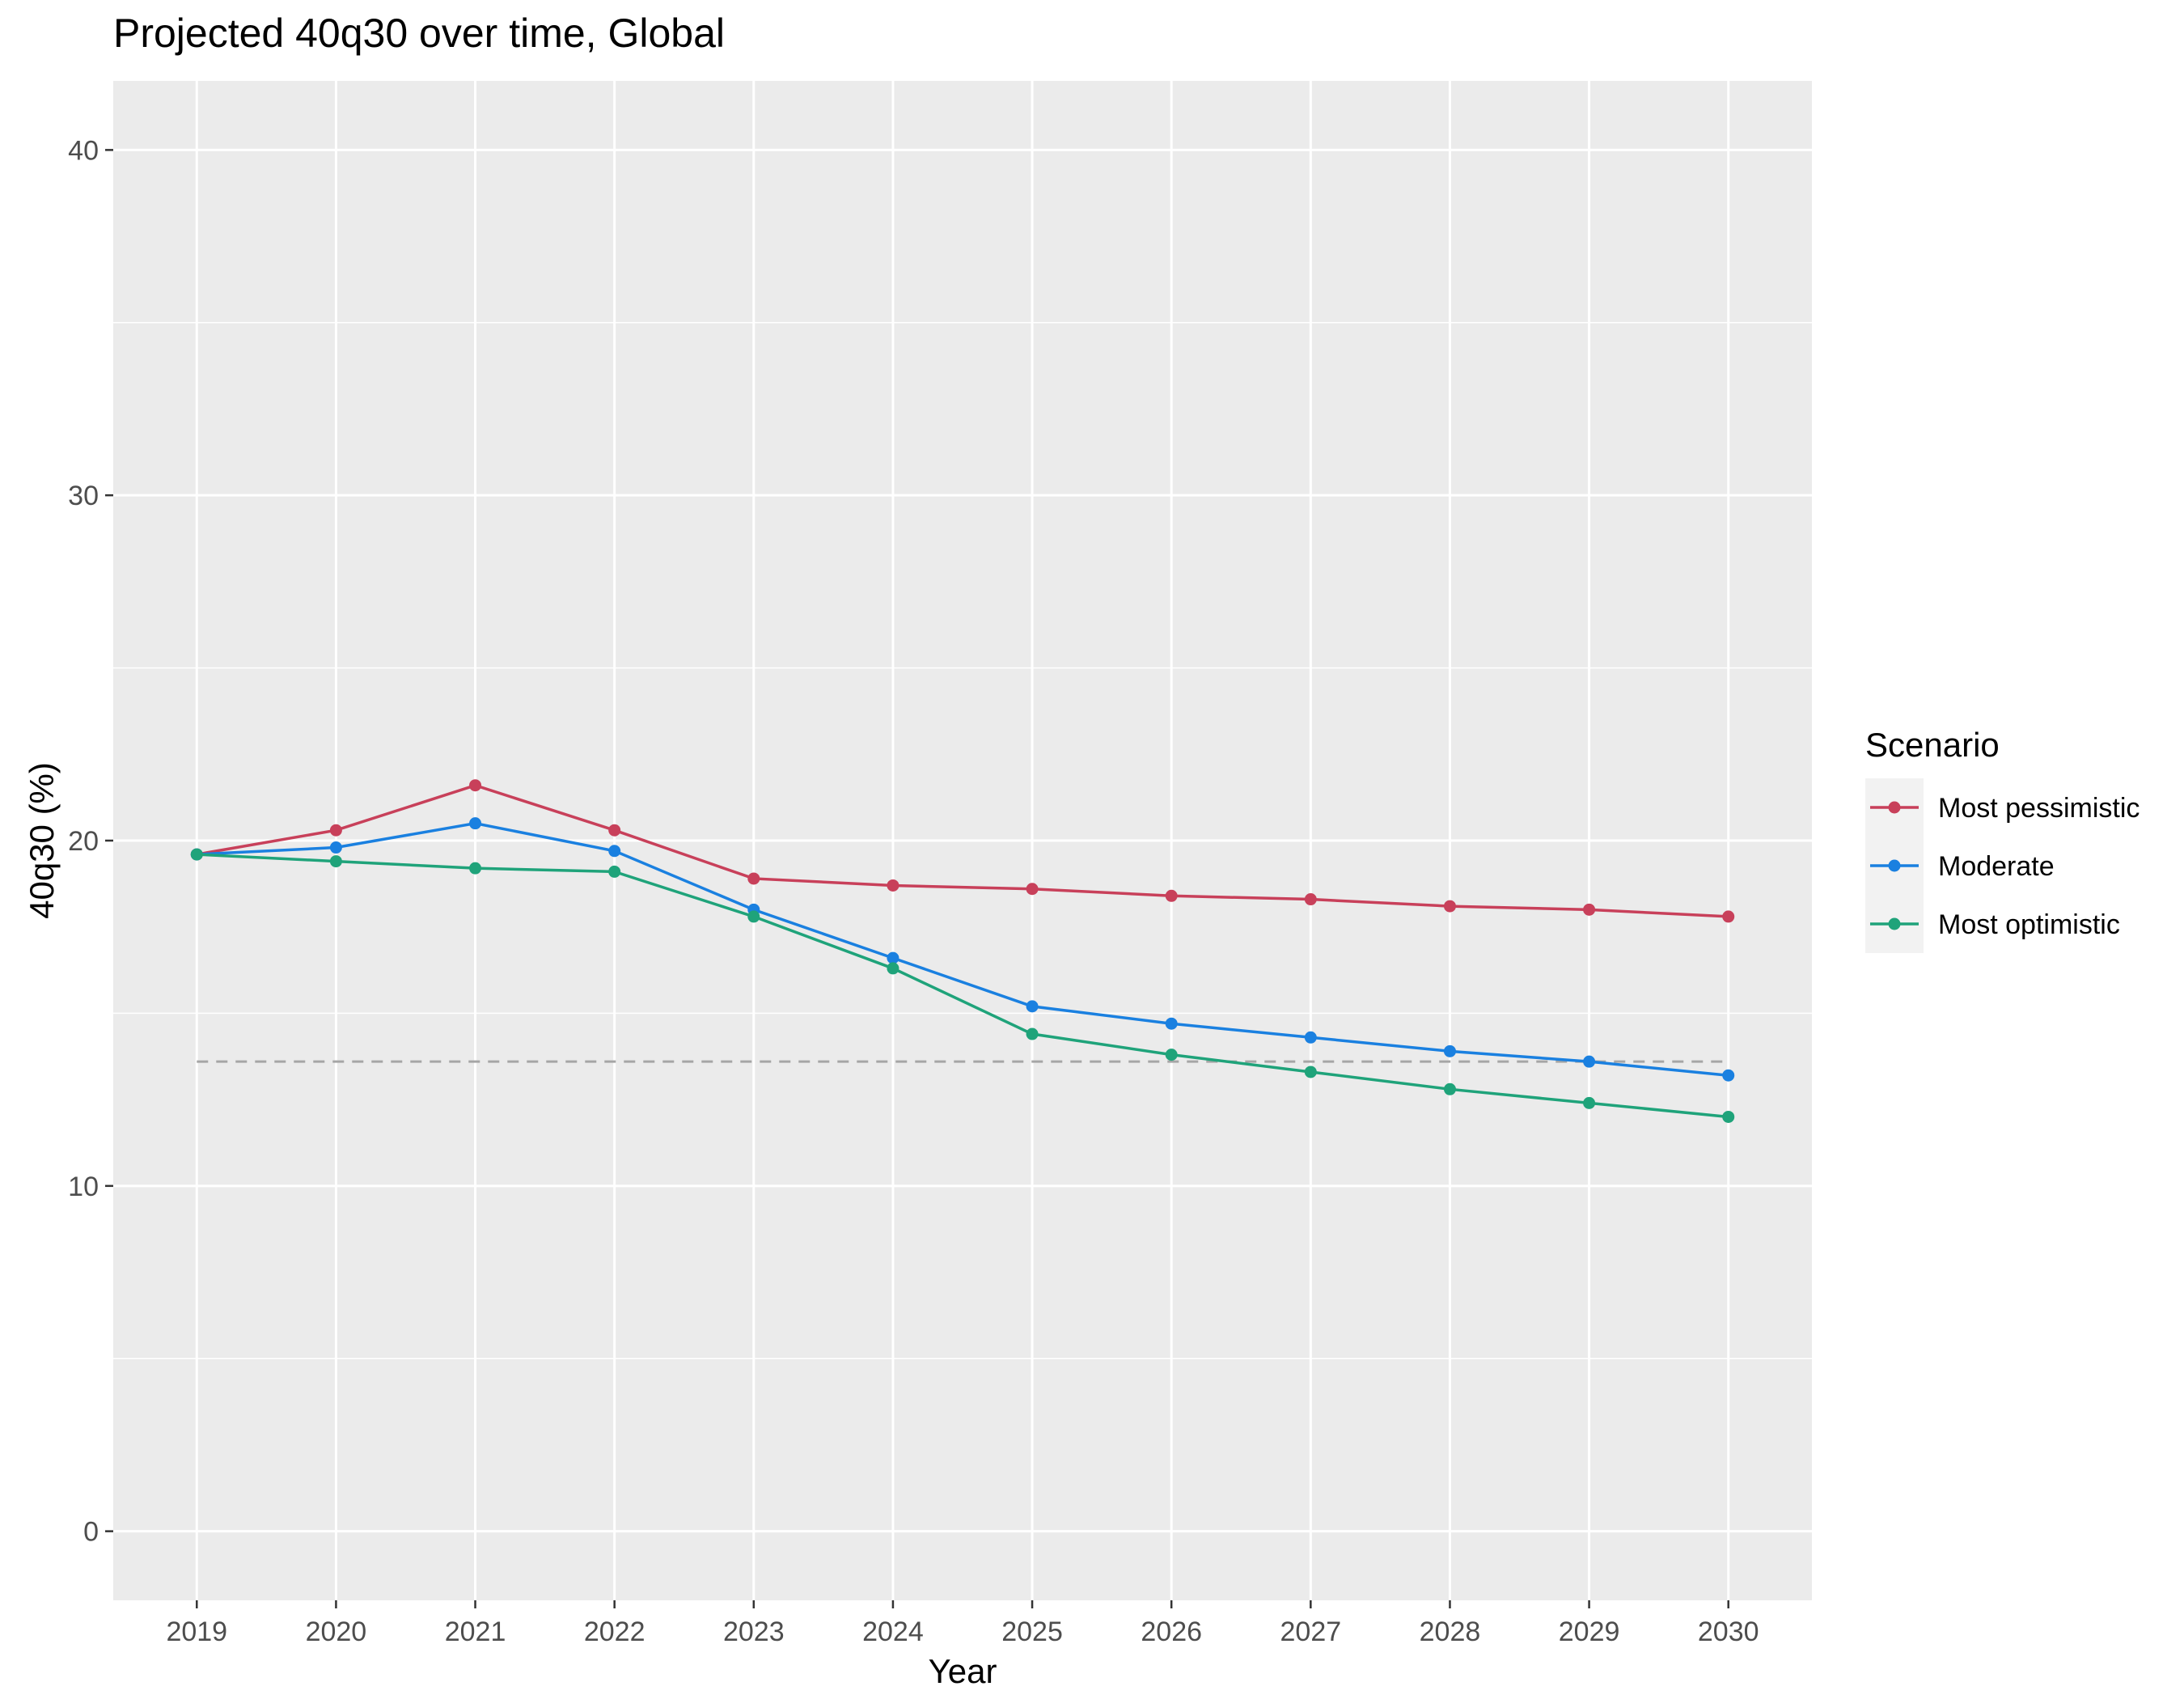 Image resolution: width=2184 pixels, height=1699 pixels. What do you see at coordinates (1171, 1631) in the screenshot?
I see `x-tick-label: 2026` at bounding box center [1171, 1631].